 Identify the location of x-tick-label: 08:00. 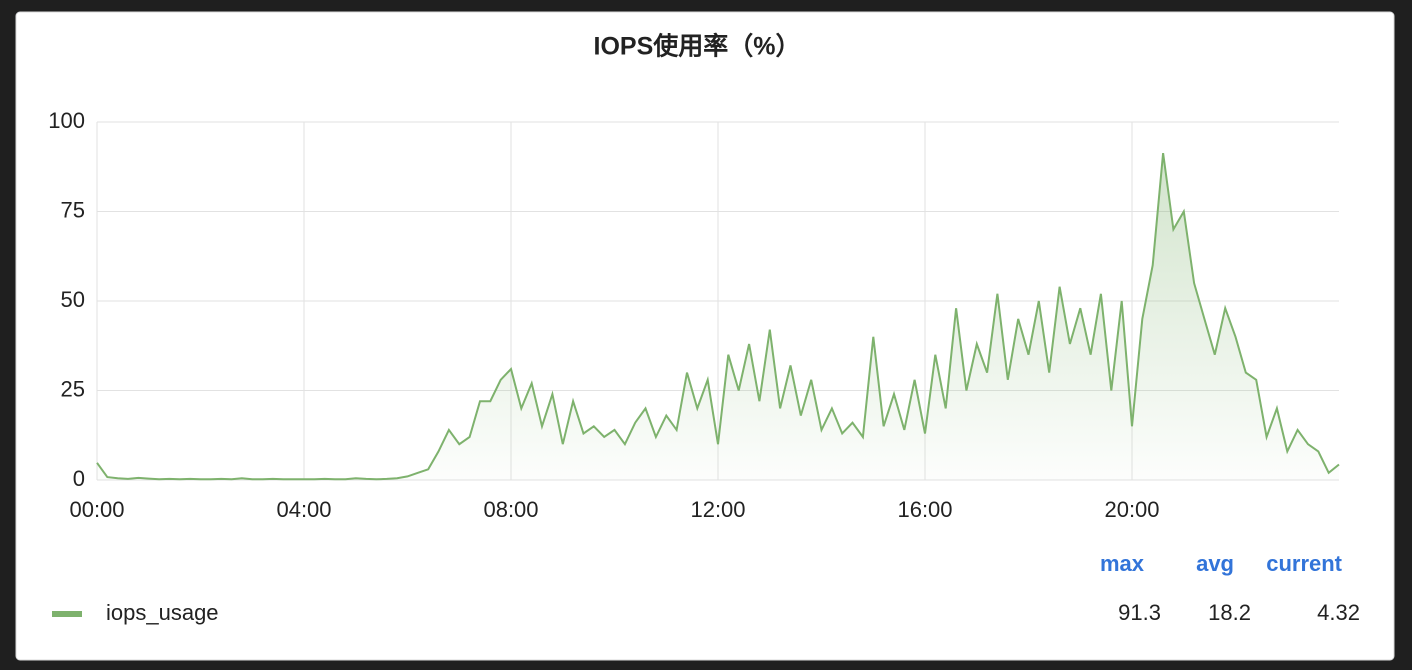
(510, 509).